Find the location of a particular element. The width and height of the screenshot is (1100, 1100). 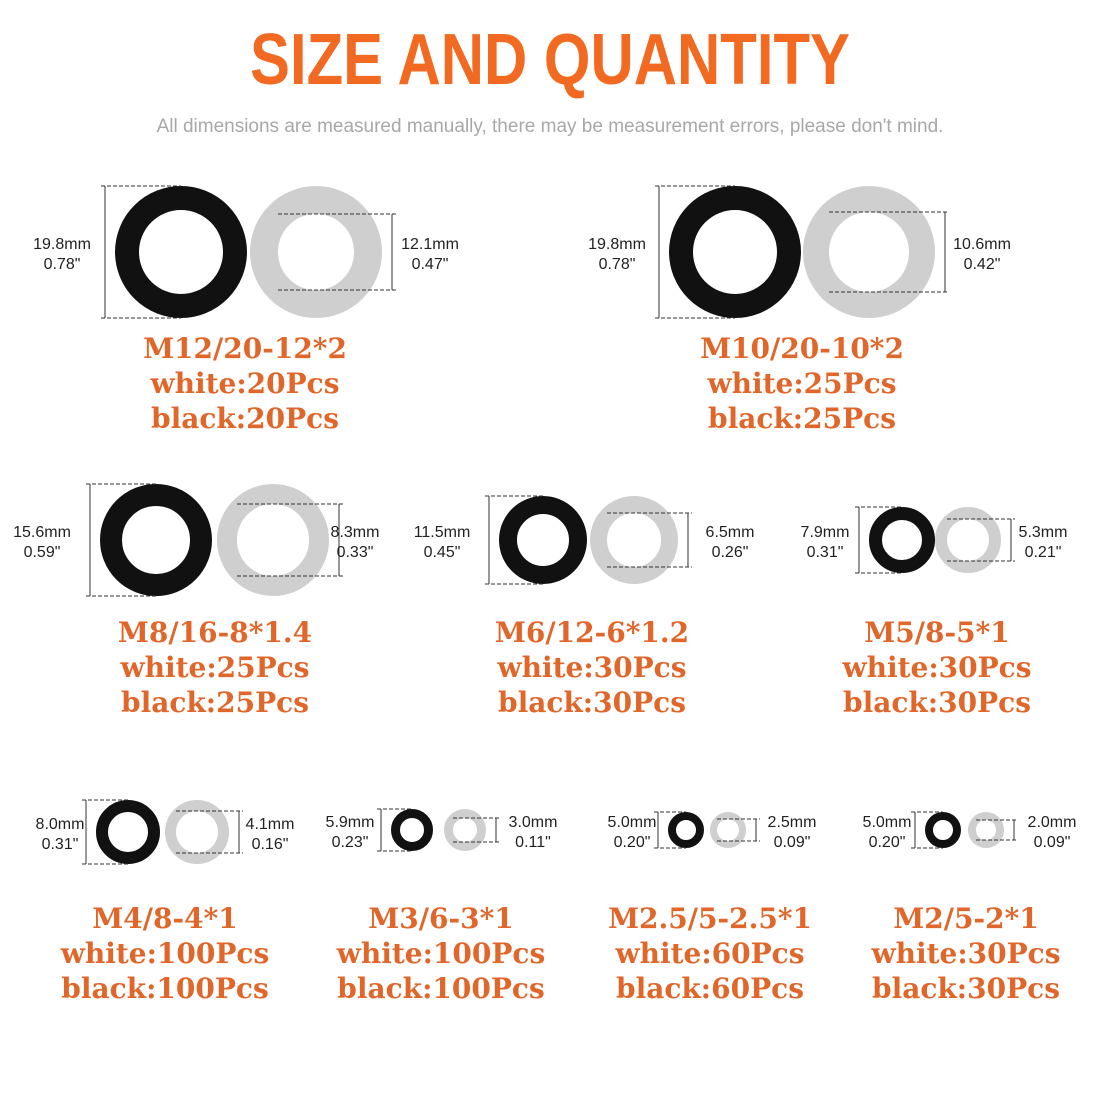

item-name: M8/16-8*1.4 is located at coordinates (215, 632).